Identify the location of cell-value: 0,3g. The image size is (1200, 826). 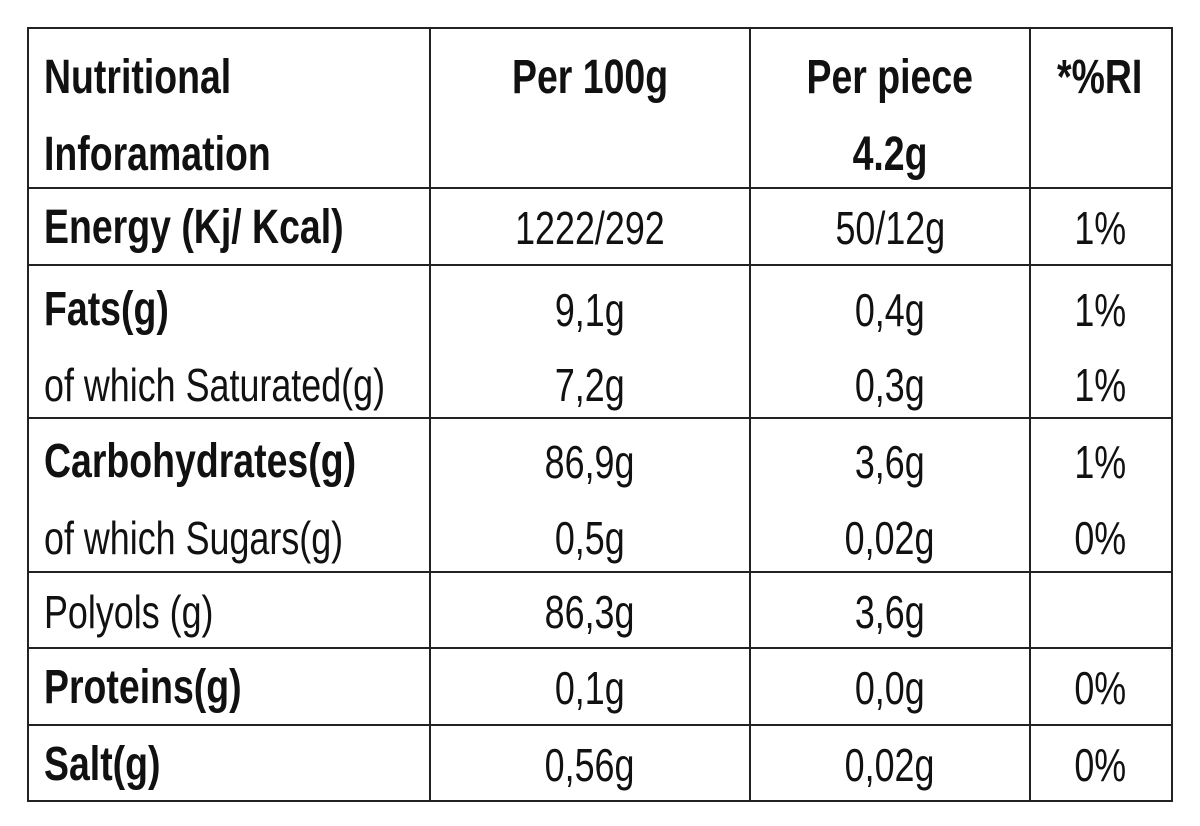
(890, 385).